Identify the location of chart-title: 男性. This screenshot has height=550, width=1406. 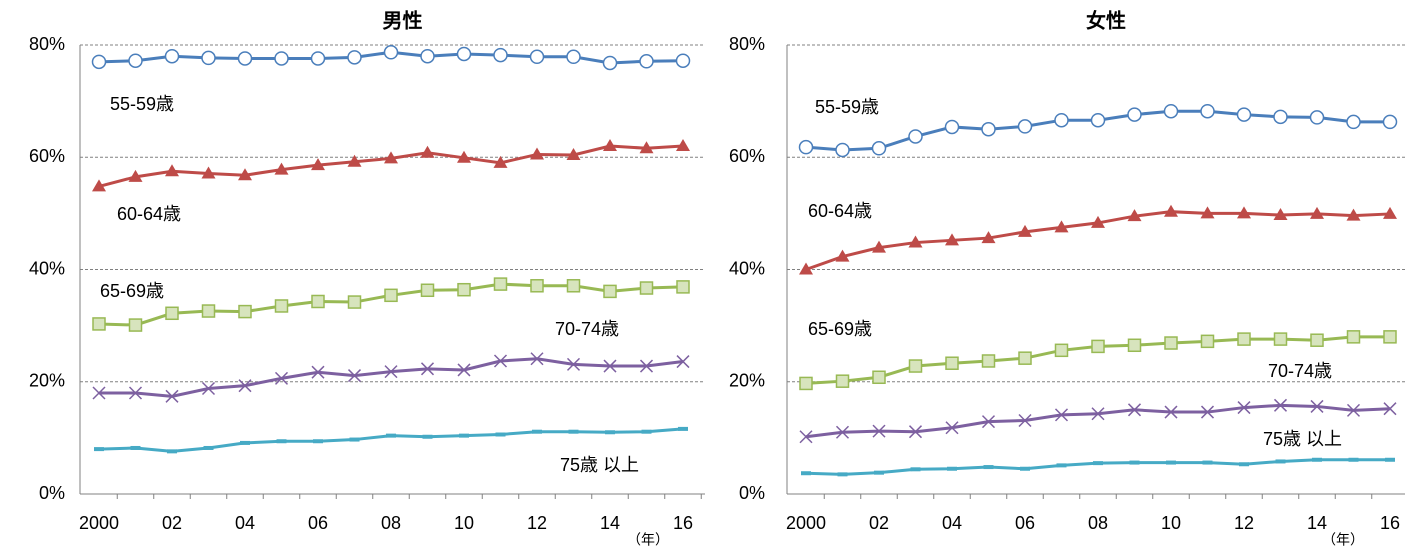
(403, 20).